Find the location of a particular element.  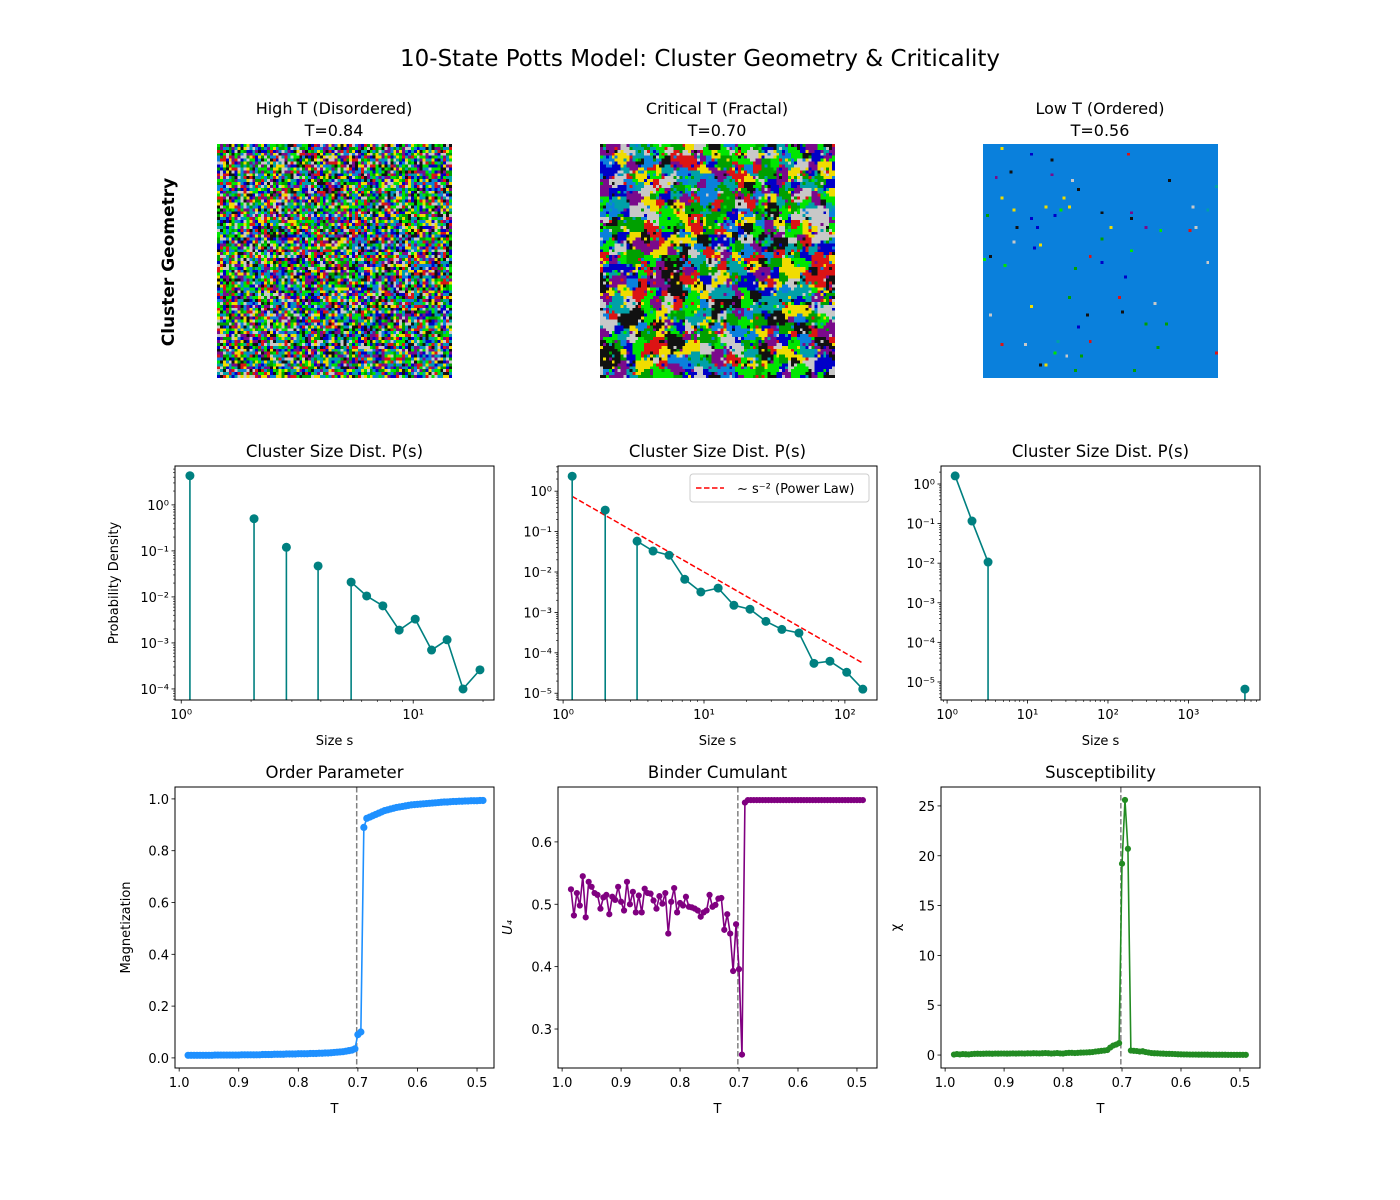

y-tick-label: 10⁻⁴ is located at coordinates (537, 654).